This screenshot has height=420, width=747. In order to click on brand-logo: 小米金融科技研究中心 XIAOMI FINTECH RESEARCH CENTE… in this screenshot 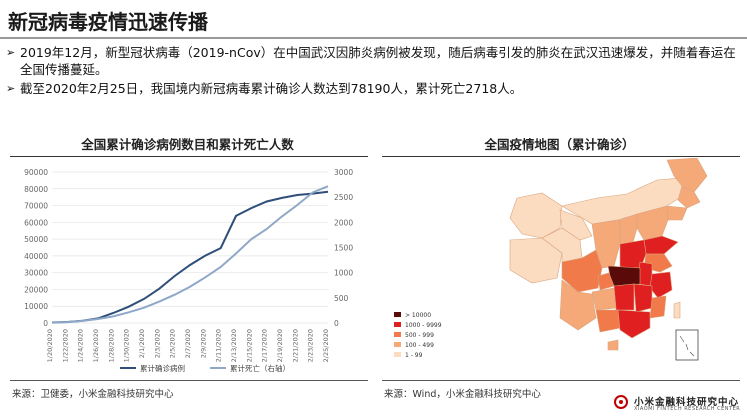, I will do `click(678, 404)`.